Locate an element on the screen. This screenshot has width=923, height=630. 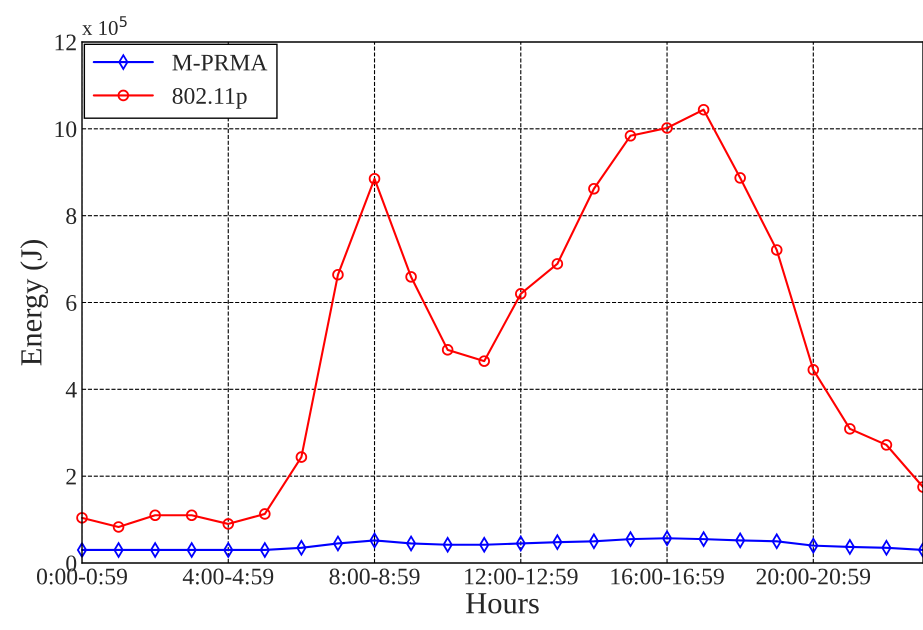
y-tick-label: 12 is located at coordinates (66, 42).